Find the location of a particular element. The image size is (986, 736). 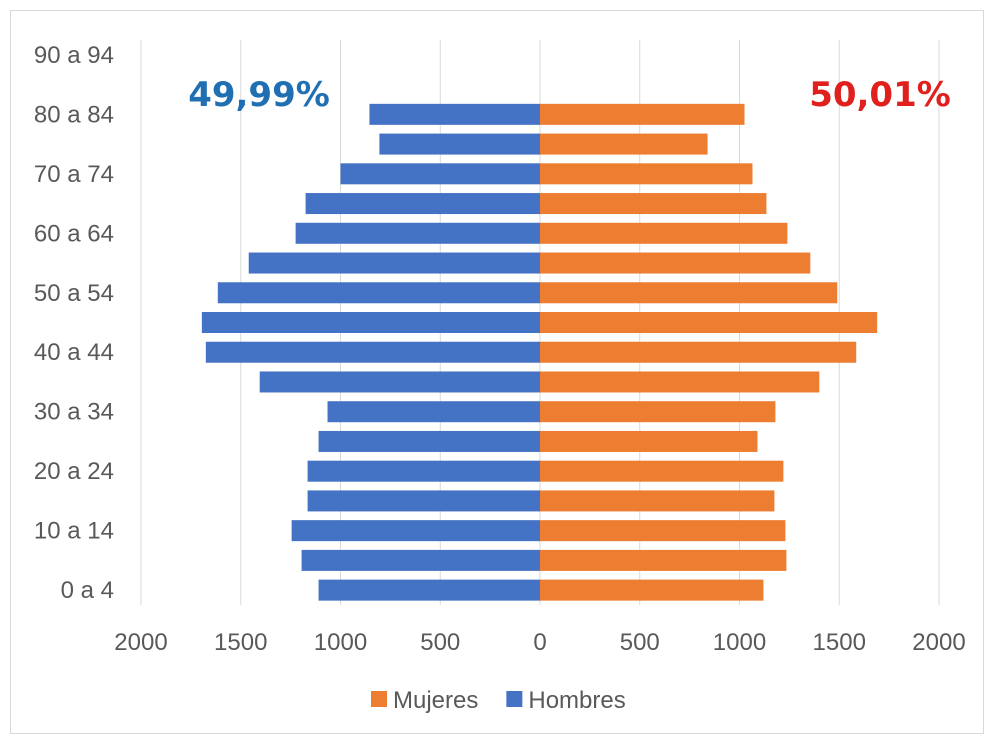

y-tick-label: 70 a 74 is located at coordinates (74, 174).